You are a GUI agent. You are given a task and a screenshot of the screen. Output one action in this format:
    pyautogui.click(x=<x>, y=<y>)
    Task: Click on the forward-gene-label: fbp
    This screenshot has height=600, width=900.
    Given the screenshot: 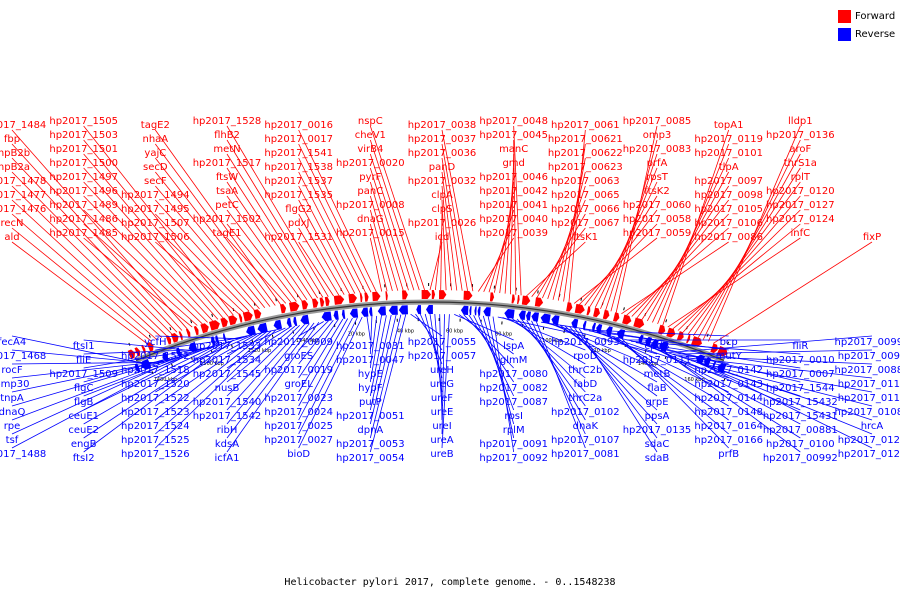 What is the action you would take?
    pyautogui.click(x=12, y=139)
    